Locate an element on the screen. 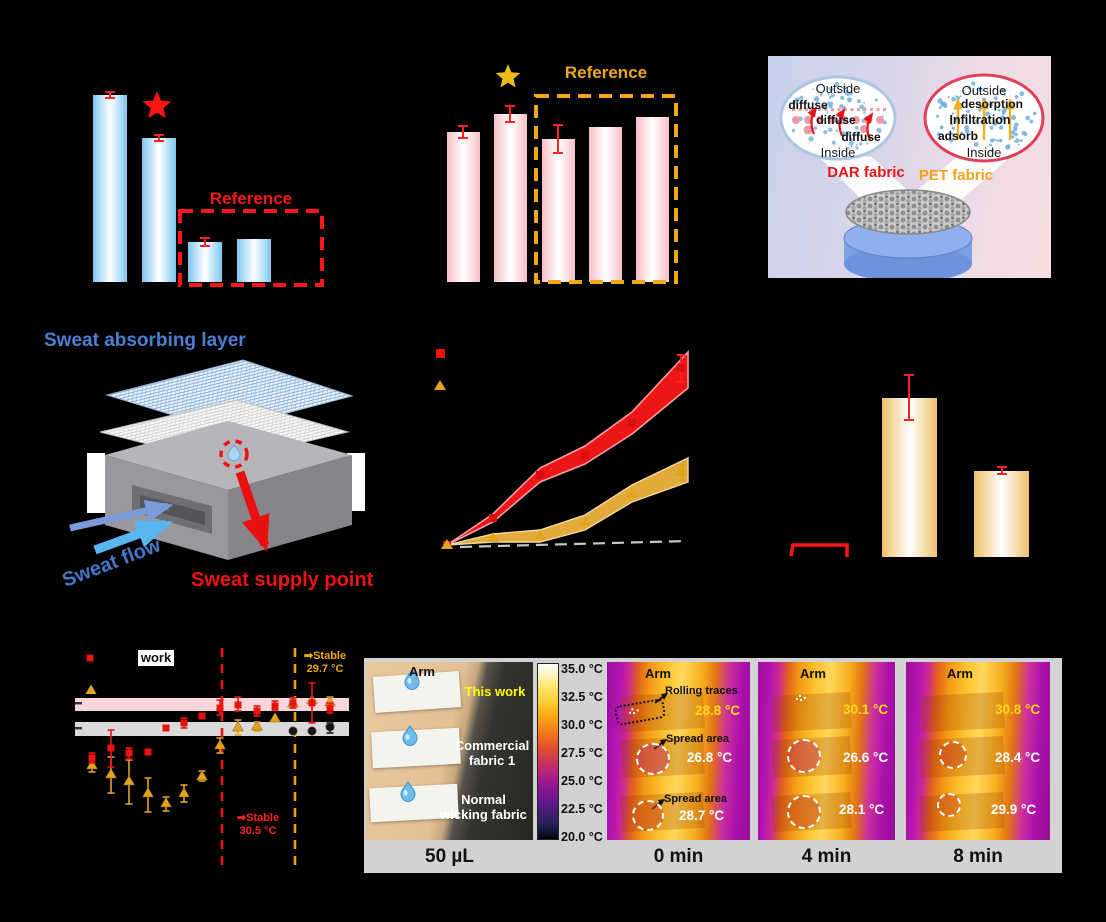 Image resolution: width=1106 pixels, height=922 pixels. panel-b-reference-label: Reference is located at coordinates (606, 72).